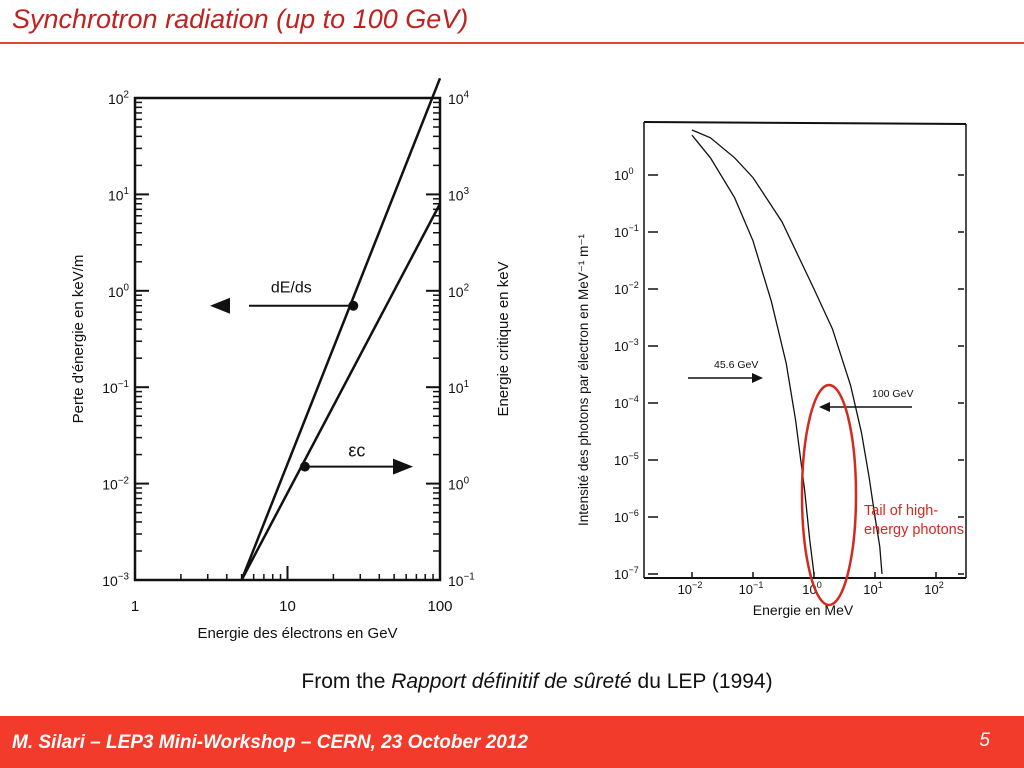 This screenshot has height=768, width=1024. I want to click on y-tick-label: 10¹, so click(118, 194).